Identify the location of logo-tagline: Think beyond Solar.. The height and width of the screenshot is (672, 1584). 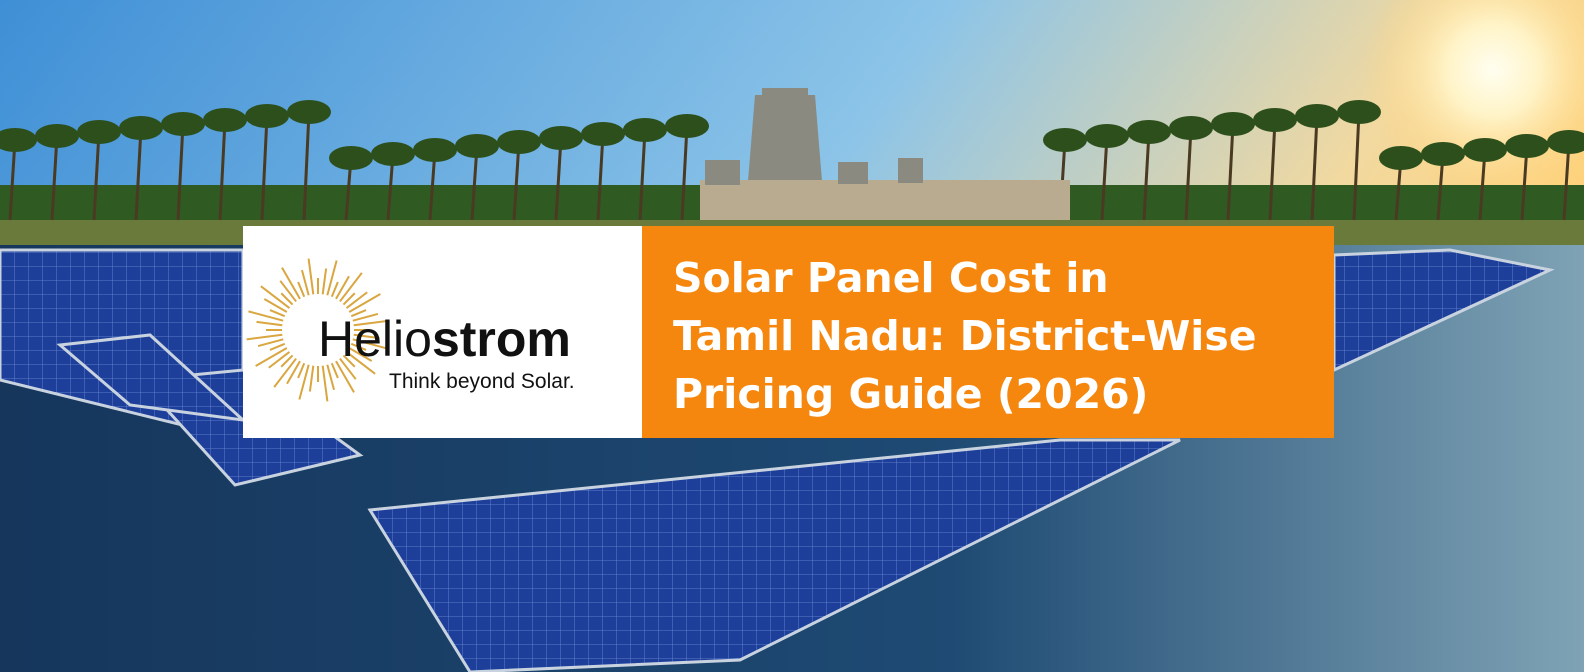
(482, 381).